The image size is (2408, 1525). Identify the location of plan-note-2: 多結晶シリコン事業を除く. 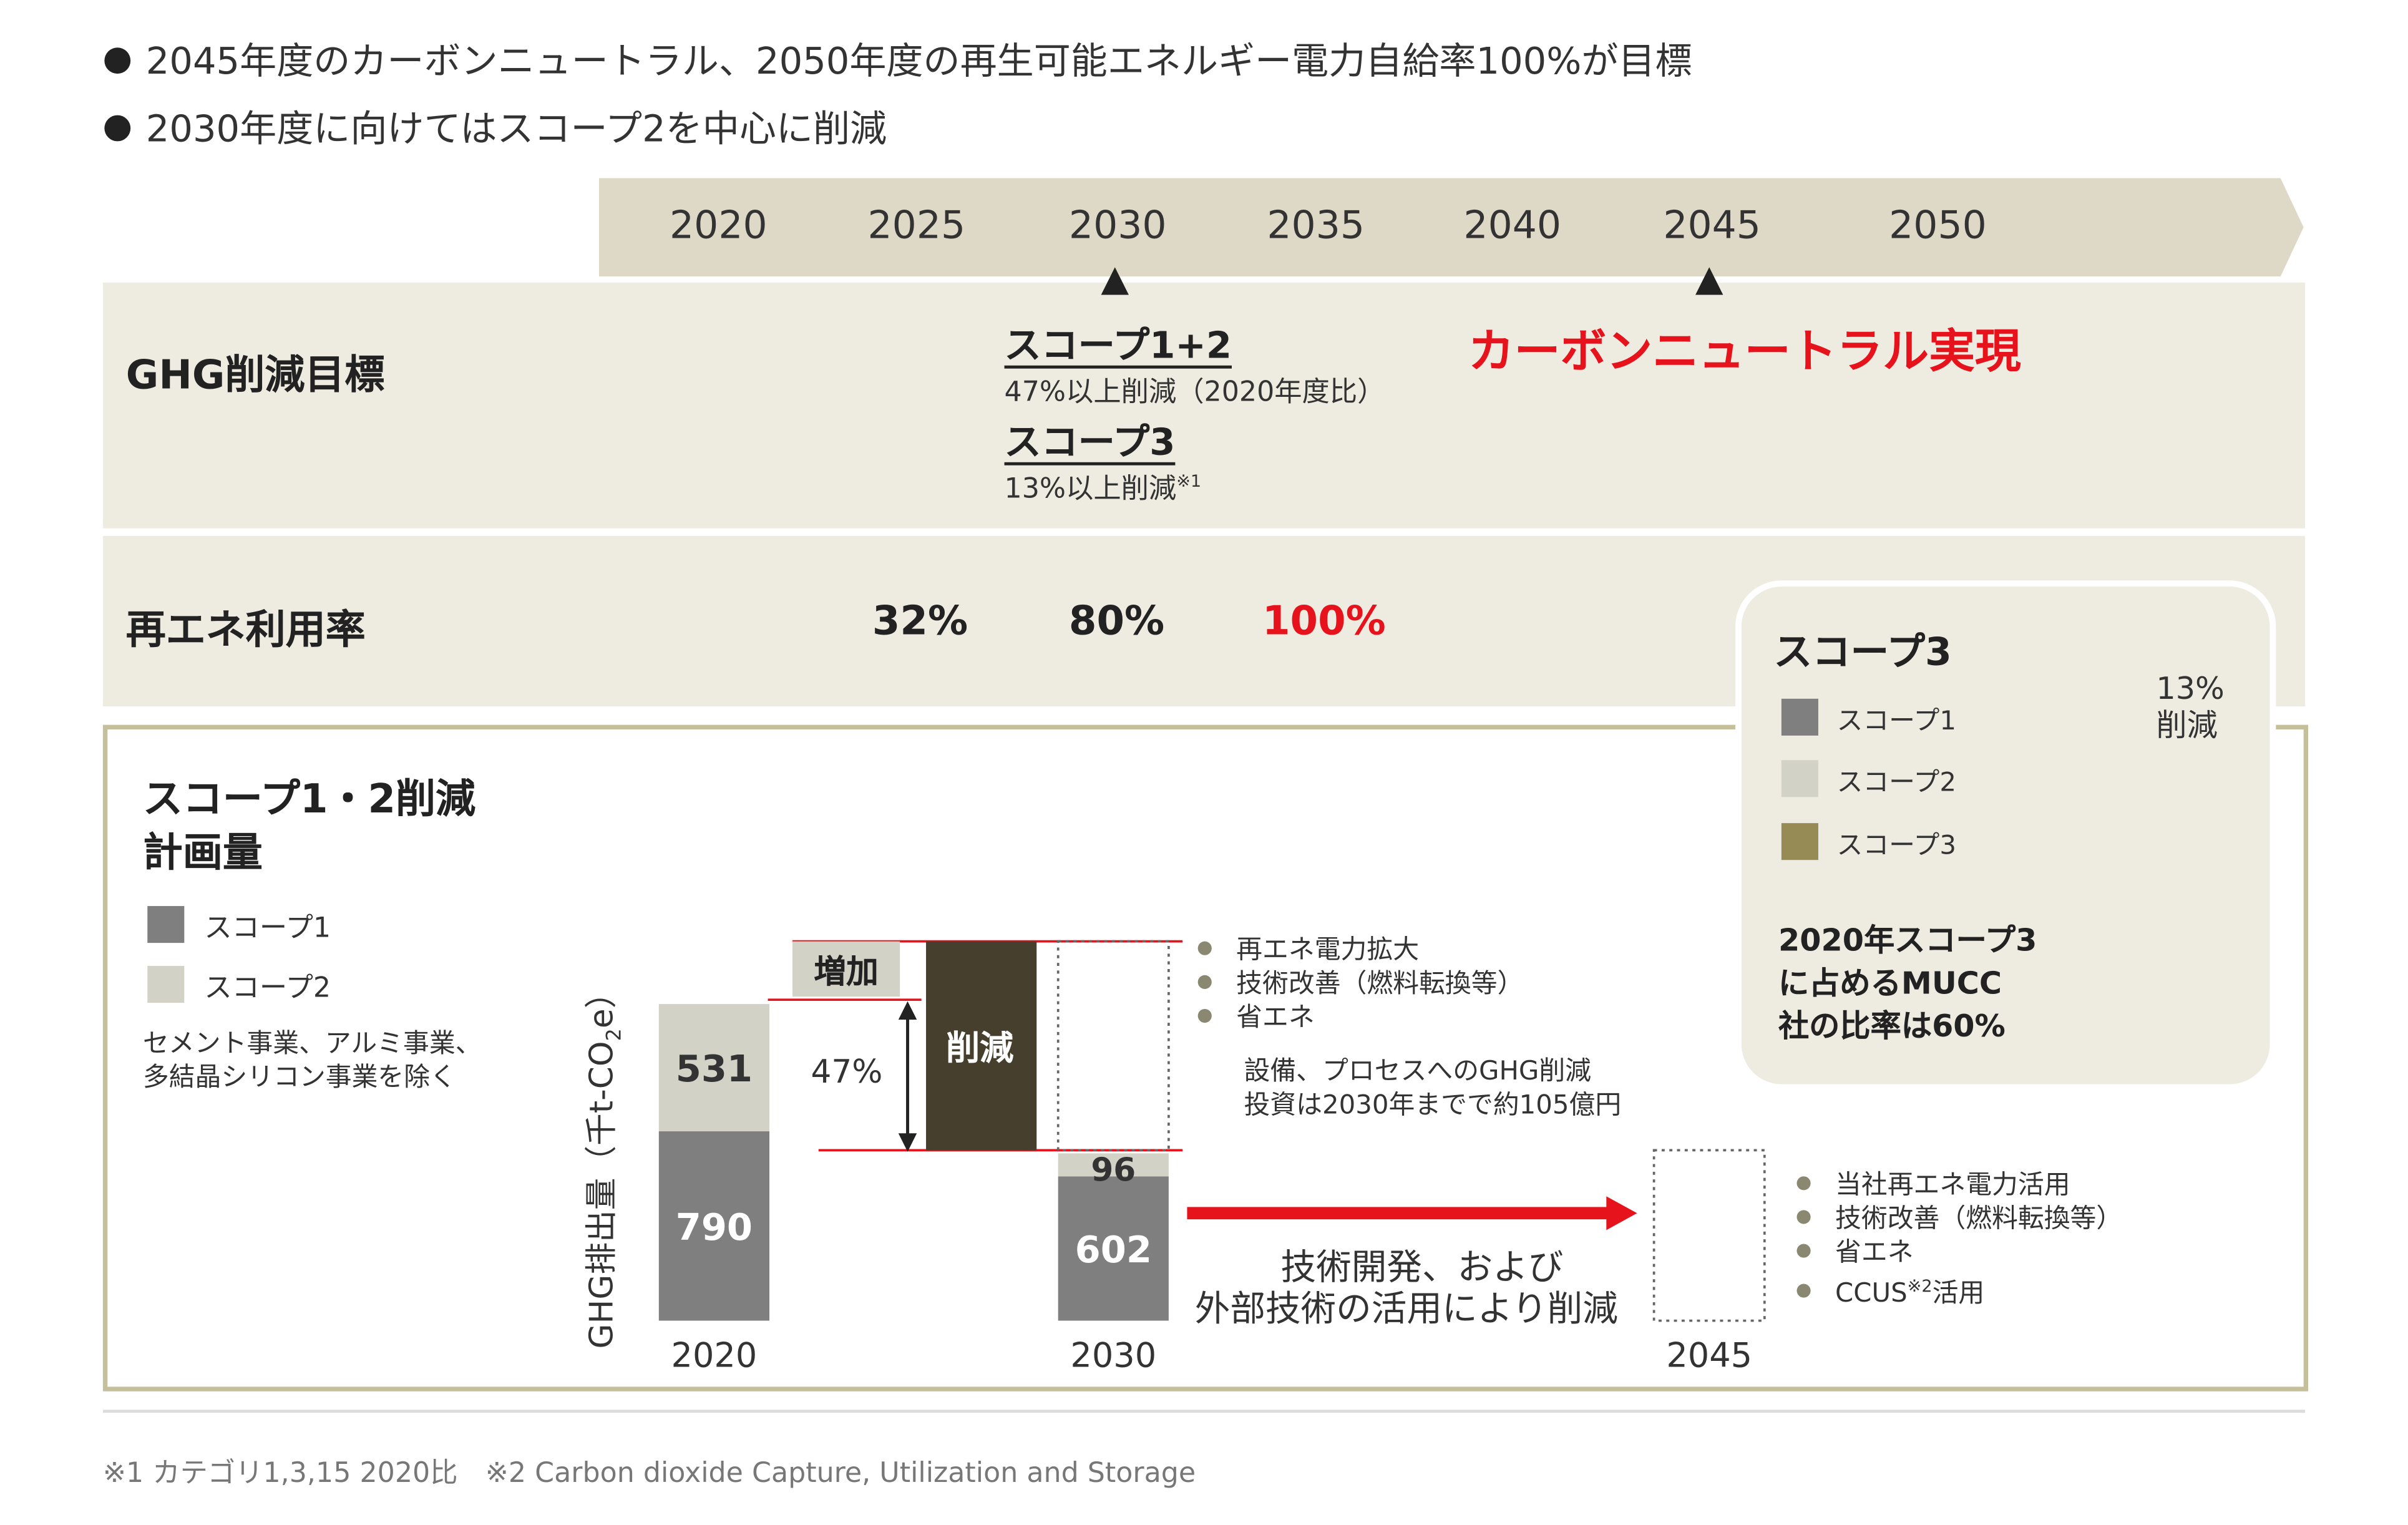
(299, 1078).